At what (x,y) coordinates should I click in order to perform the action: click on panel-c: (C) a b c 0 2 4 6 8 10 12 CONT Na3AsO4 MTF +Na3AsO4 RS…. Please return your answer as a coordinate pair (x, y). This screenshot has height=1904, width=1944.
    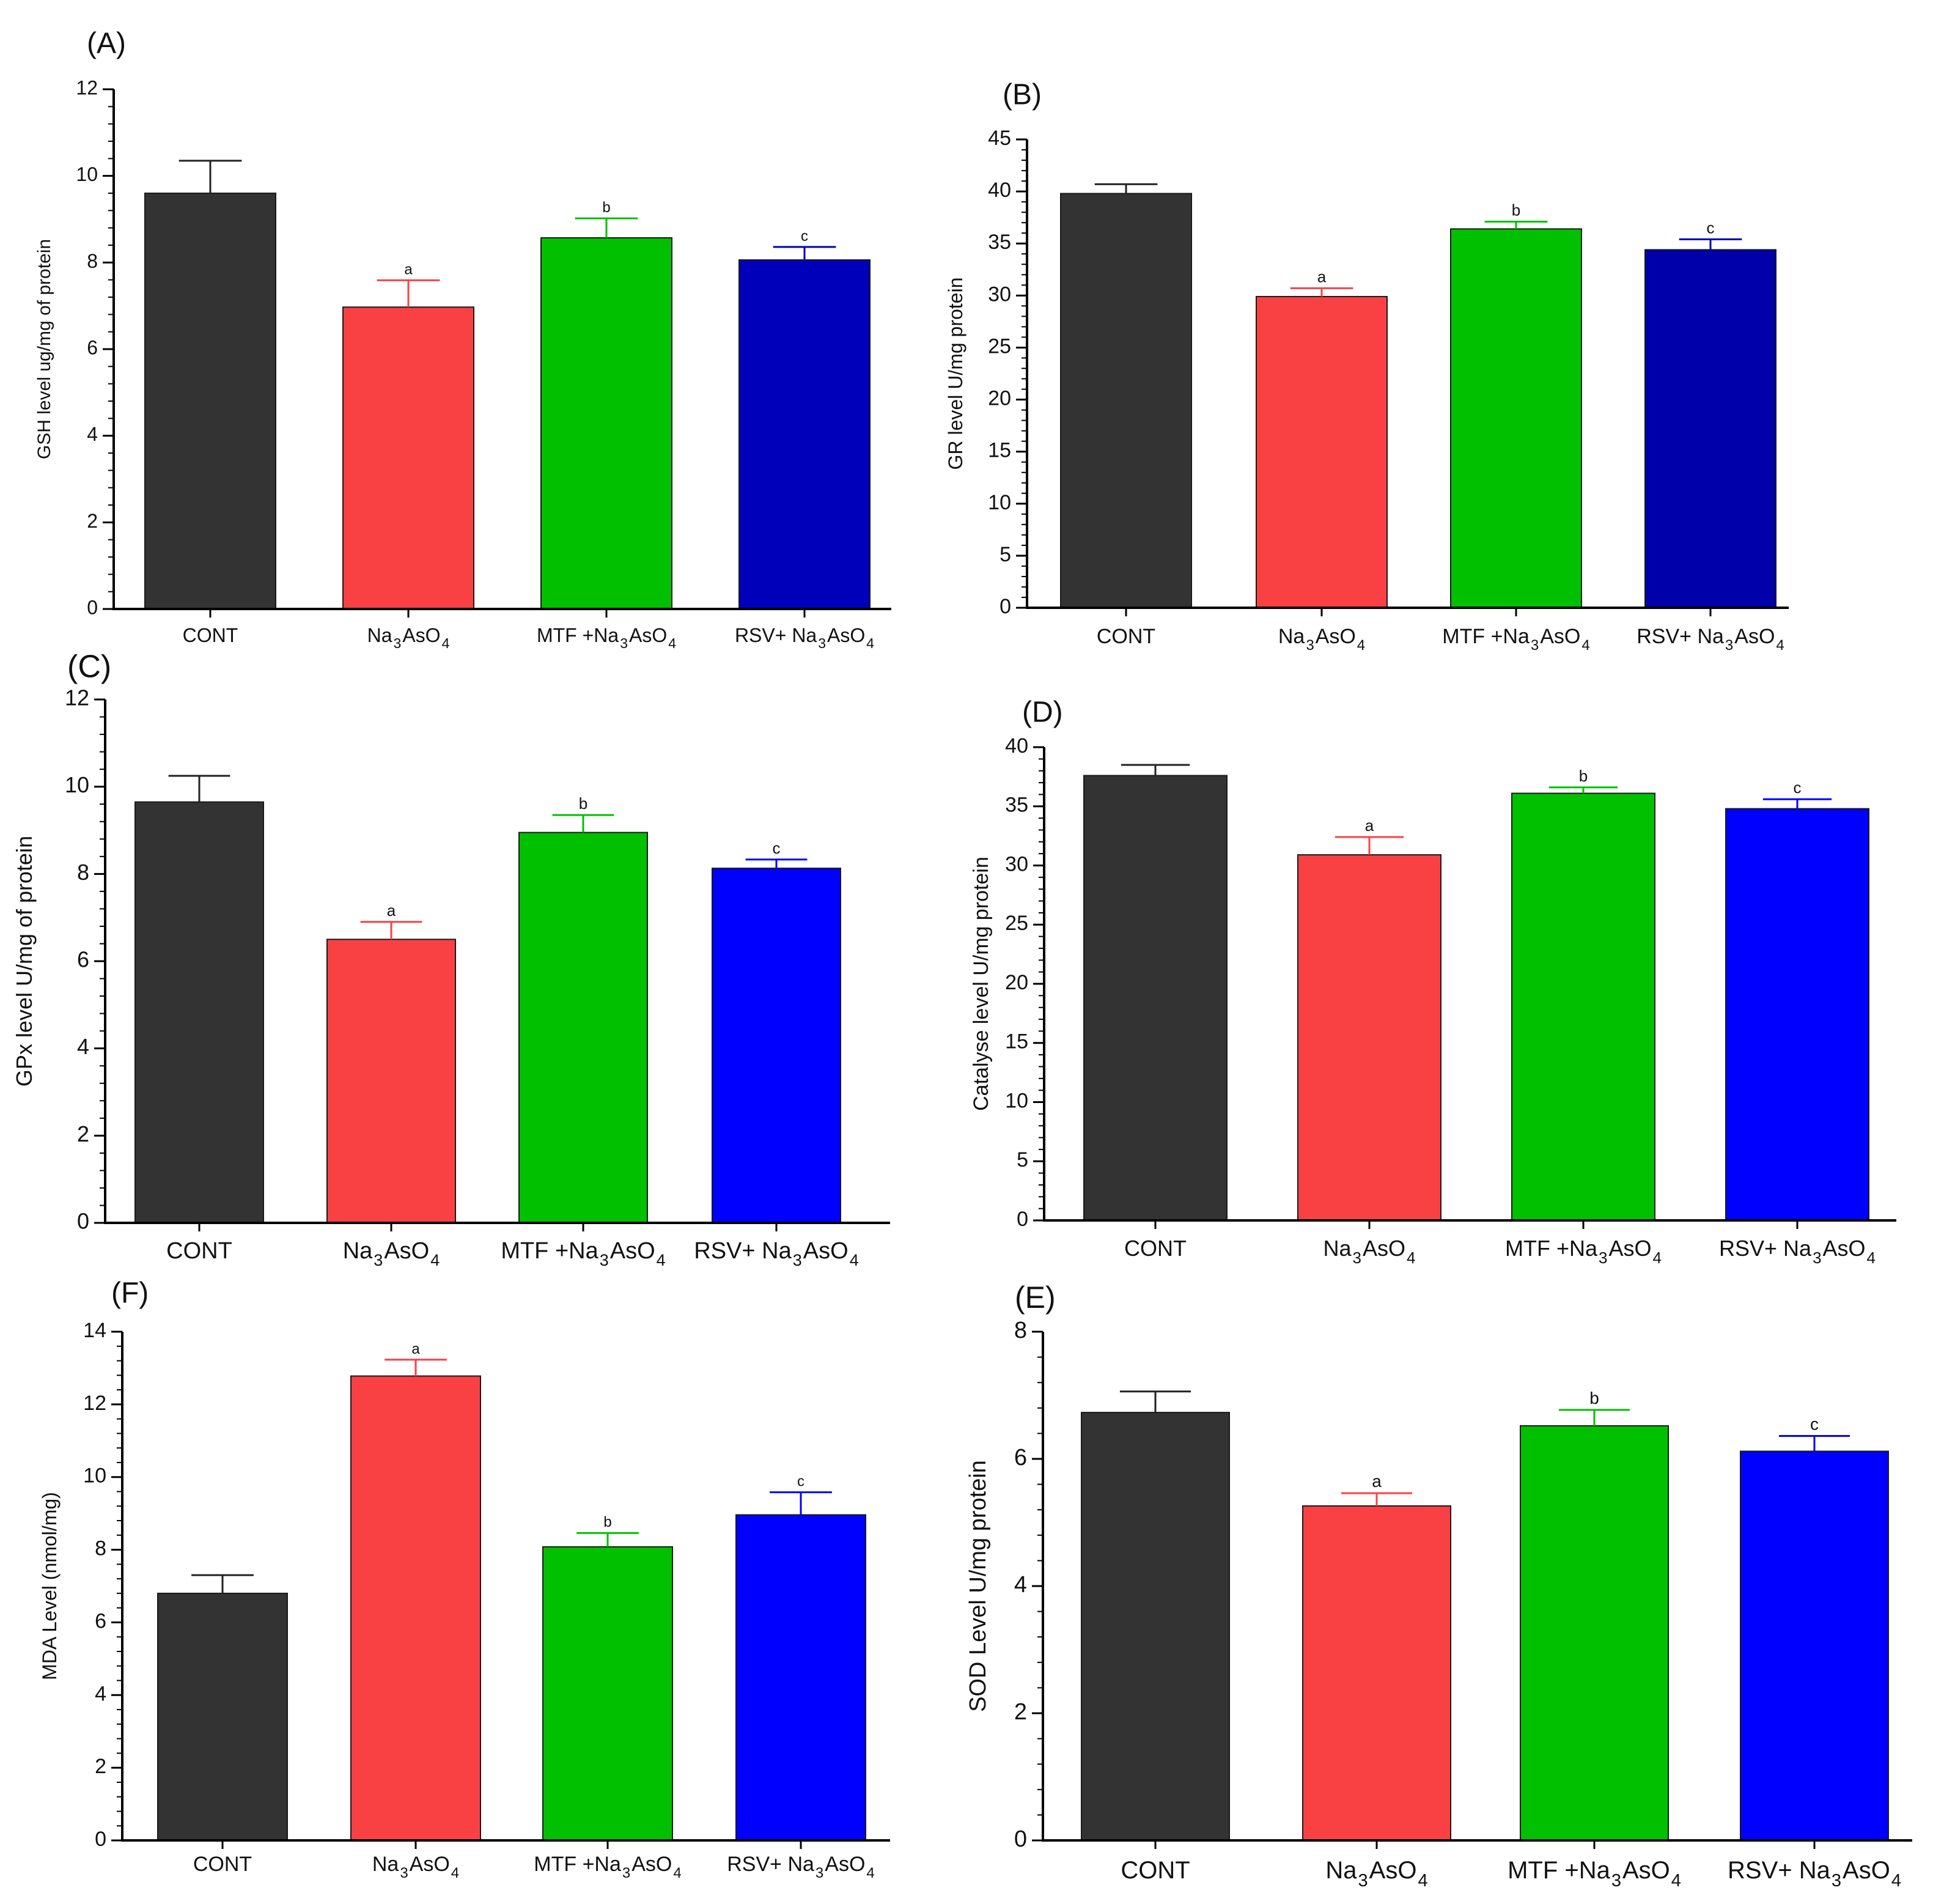
    Looking at the image, I should click on (451, 959).